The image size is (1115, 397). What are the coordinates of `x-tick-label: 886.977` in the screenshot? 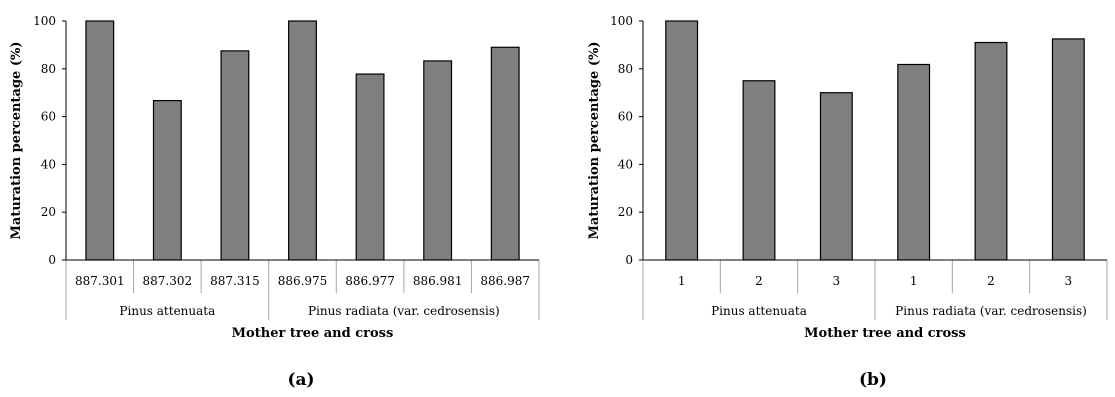 It's located at (370, 281).